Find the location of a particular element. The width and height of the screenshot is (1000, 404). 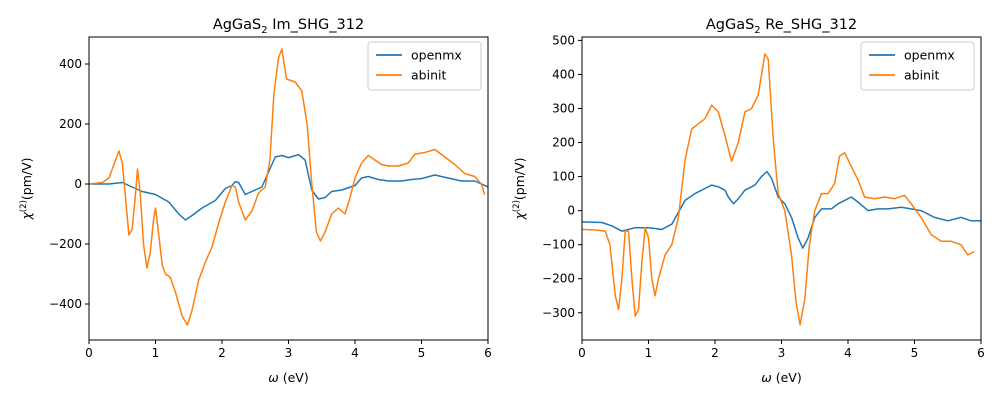

y-tick-label: 500 is located at coordinates (563, 40).